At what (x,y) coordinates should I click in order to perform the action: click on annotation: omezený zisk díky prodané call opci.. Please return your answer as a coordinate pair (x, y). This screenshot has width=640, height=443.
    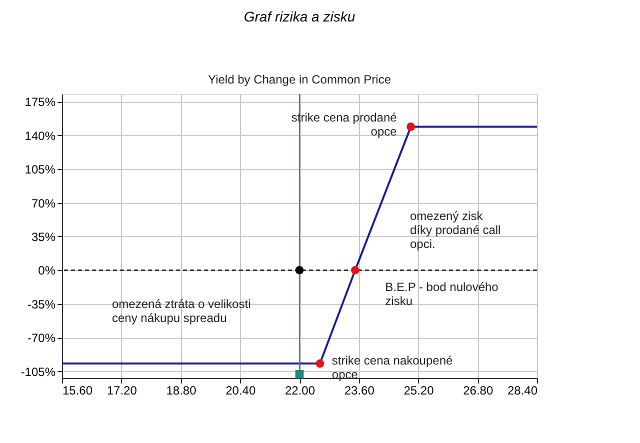
    Looking at the image, I should click on (455, 230).